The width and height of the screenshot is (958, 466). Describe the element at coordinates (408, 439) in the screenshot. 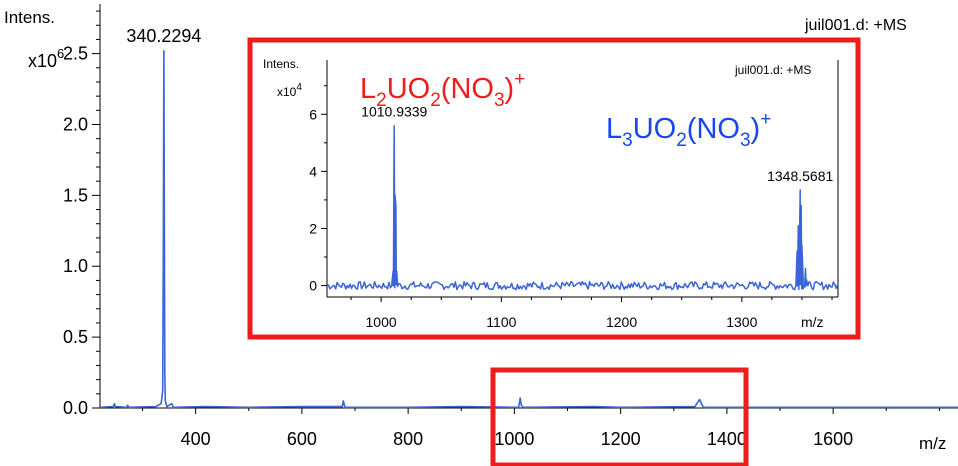

I see `main-x-tick-label: 800` at that location.